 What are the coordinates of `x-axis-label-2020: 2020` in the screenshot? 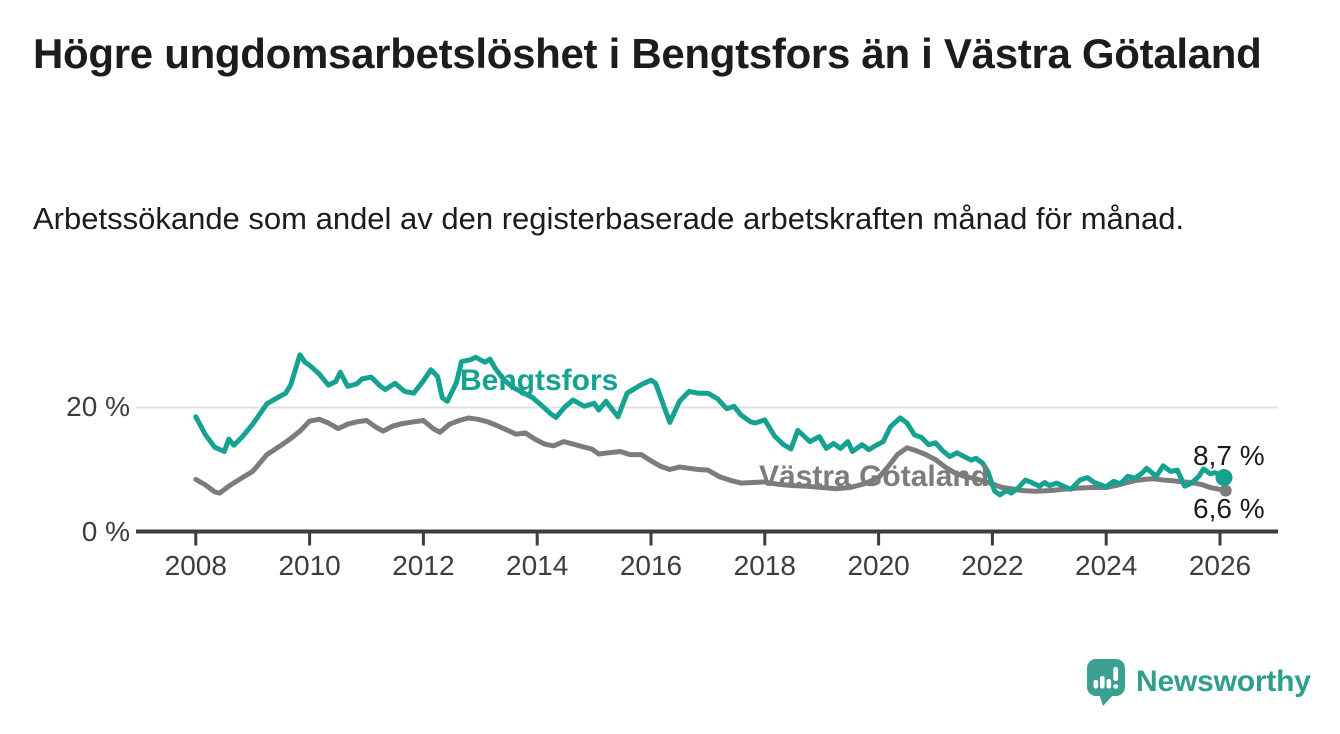 It's located at (878, 565).